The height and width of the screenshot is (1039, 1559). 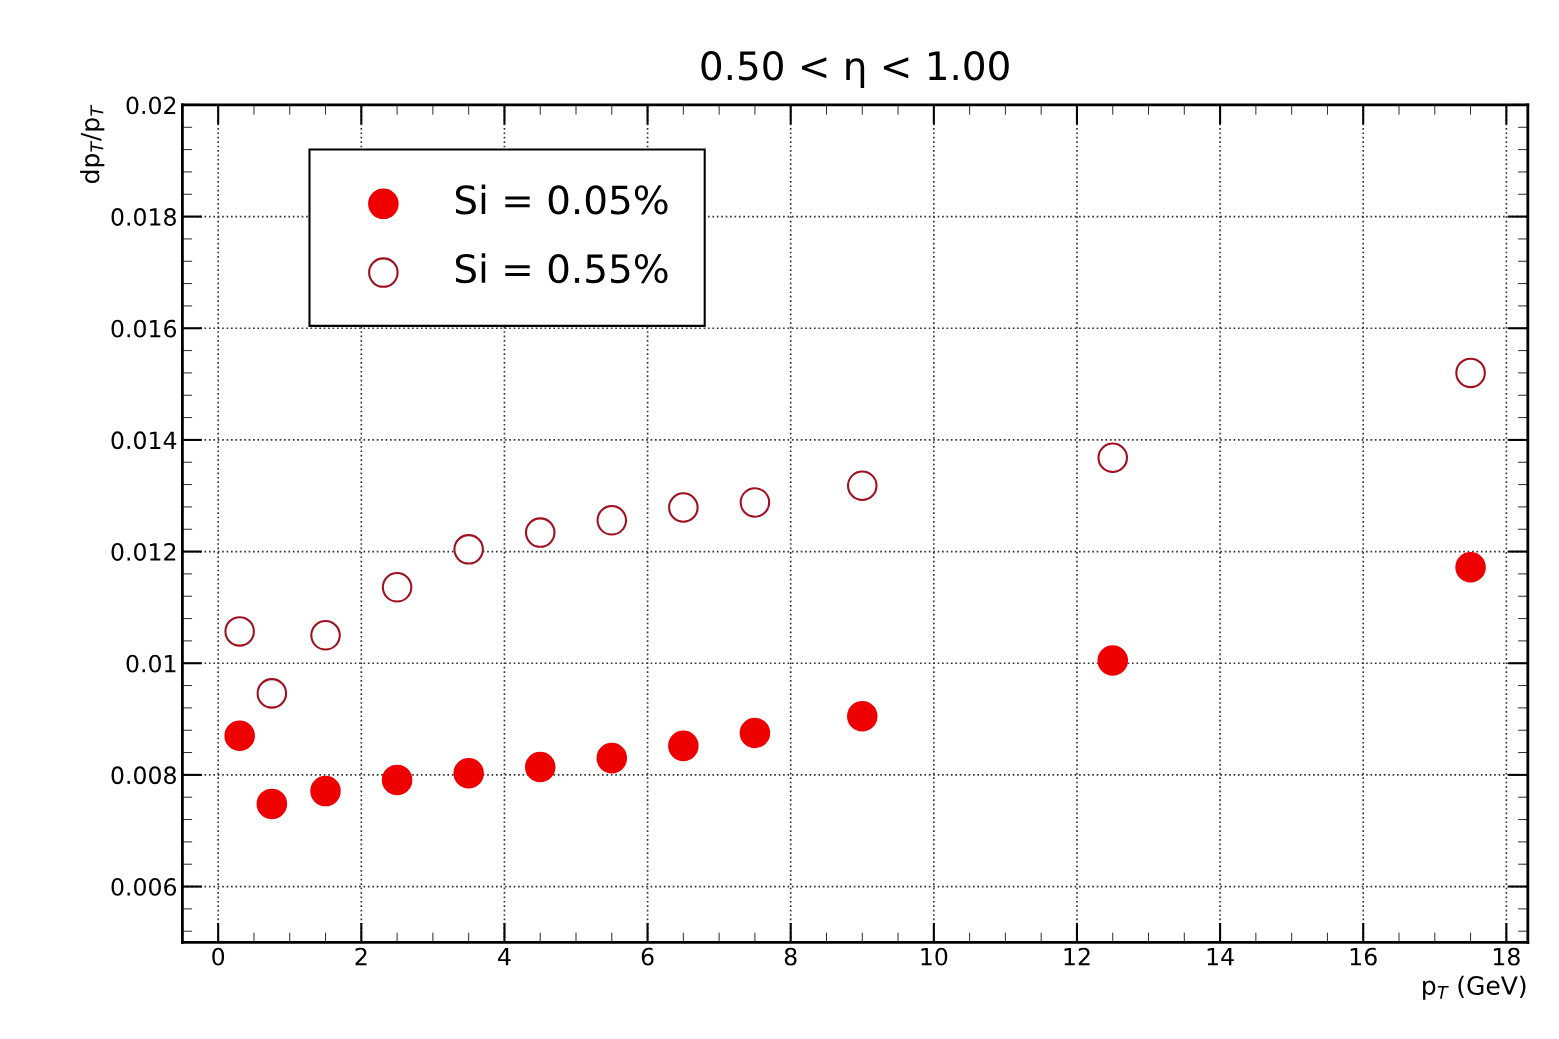 I want to click on legend-label: Si = 0.05%, so click(x=561, y=199).